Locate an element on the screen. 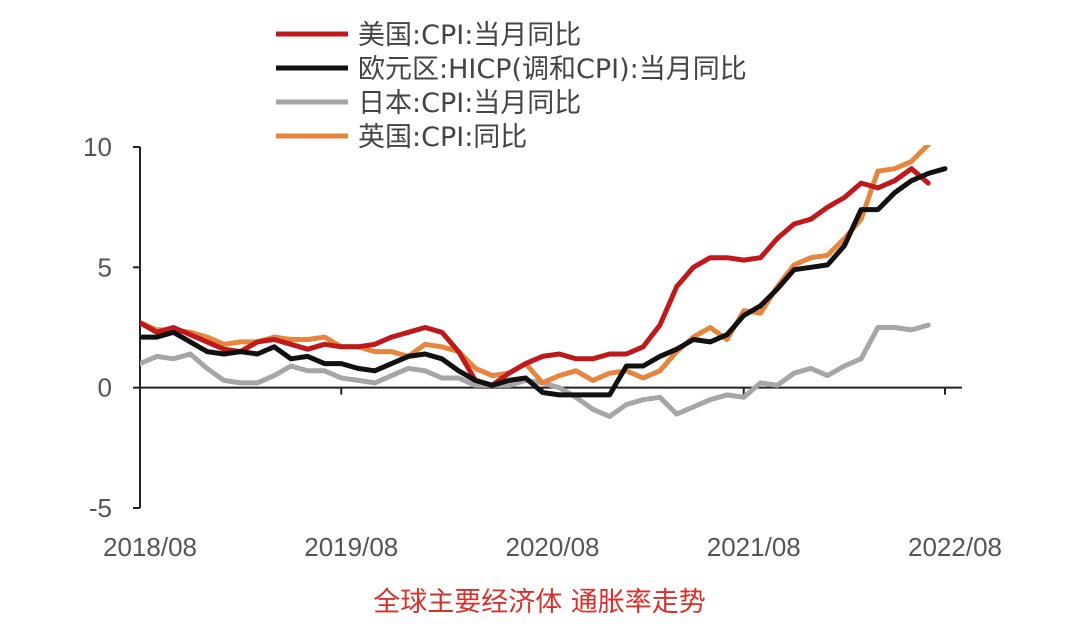 The image size is (1079, 638). legend-label: 欧元区:HICP(调和CPI):当月同比 is located at coordinates (552, 69).